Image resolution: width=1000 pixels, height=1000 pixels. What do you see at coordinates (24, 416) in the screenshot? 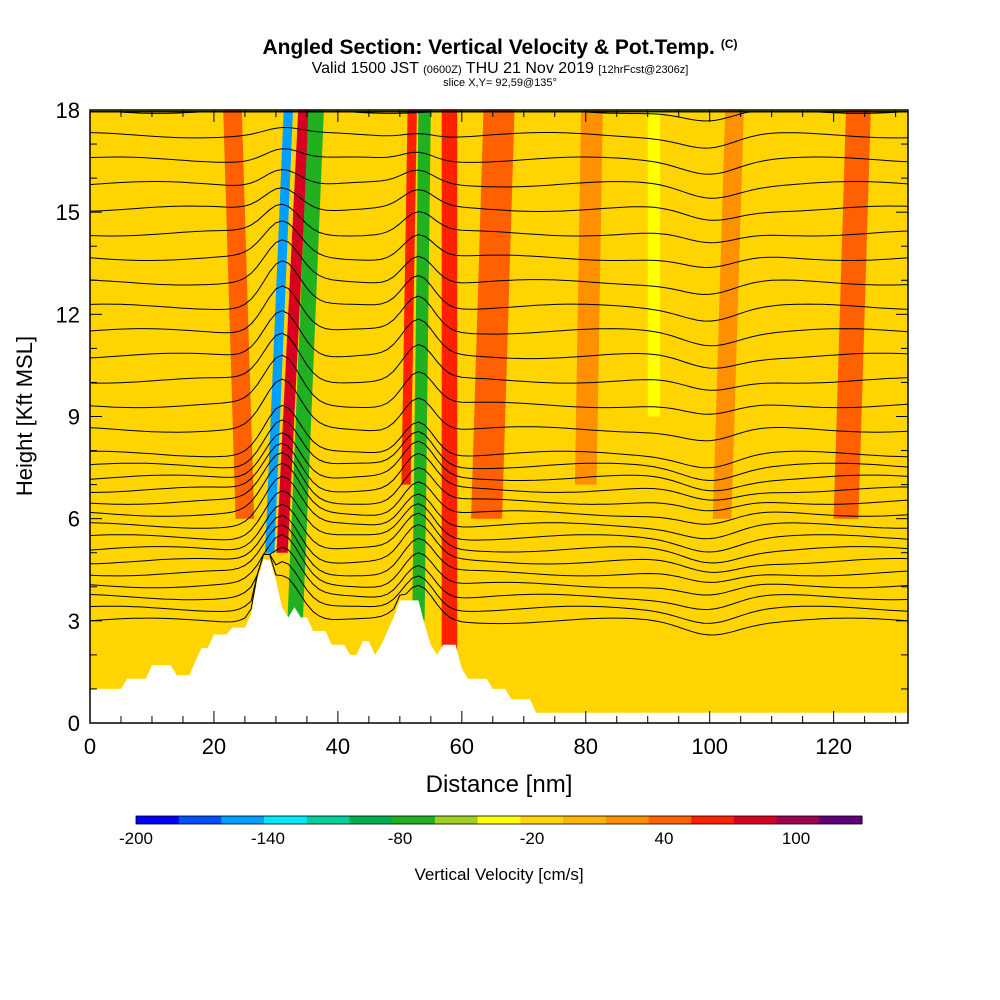
I see `y-axis-label: Height [Kft MSL]` at bounding box center [24, 416].